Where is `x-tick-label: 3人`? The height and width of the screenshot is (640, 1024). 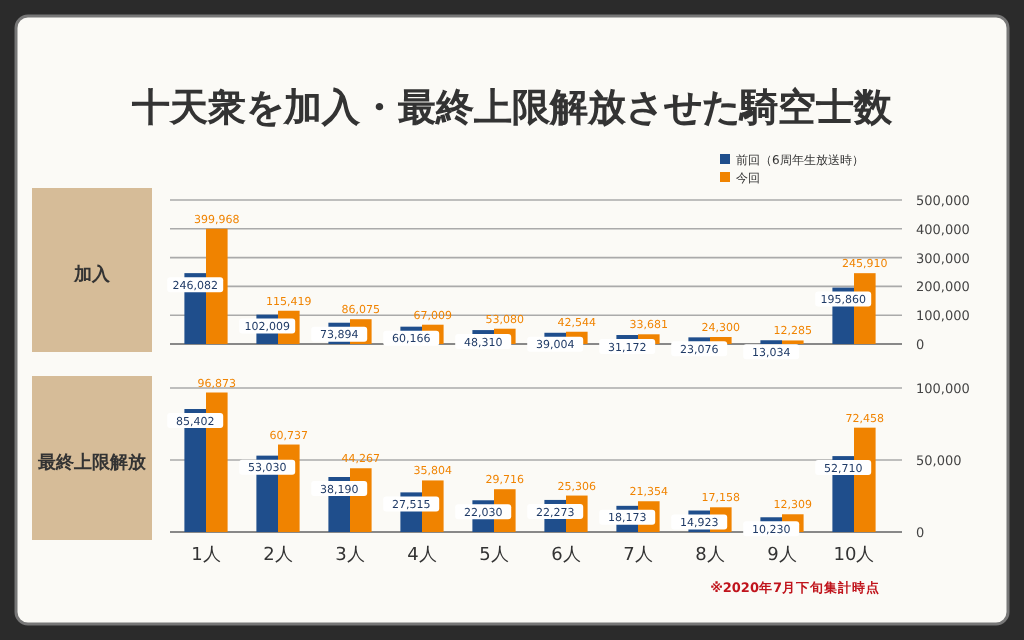
x-tick-label: 3人 is located at coordinates (350, 555).